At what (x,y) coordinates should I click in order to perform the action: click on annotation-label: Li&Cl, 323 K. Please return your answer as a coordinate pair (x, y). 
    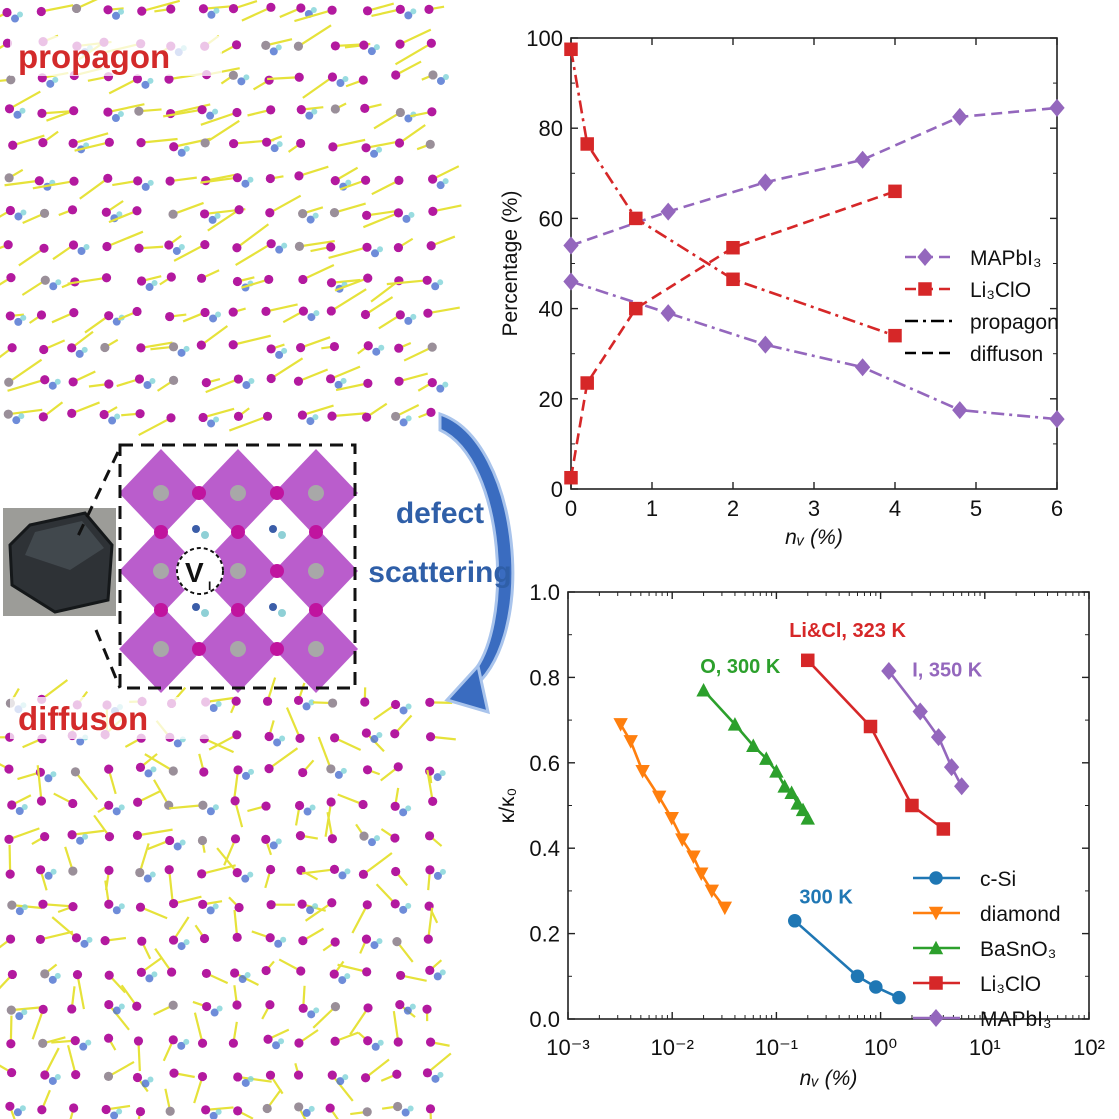
    Looking at the image, I should click on (847, 631).